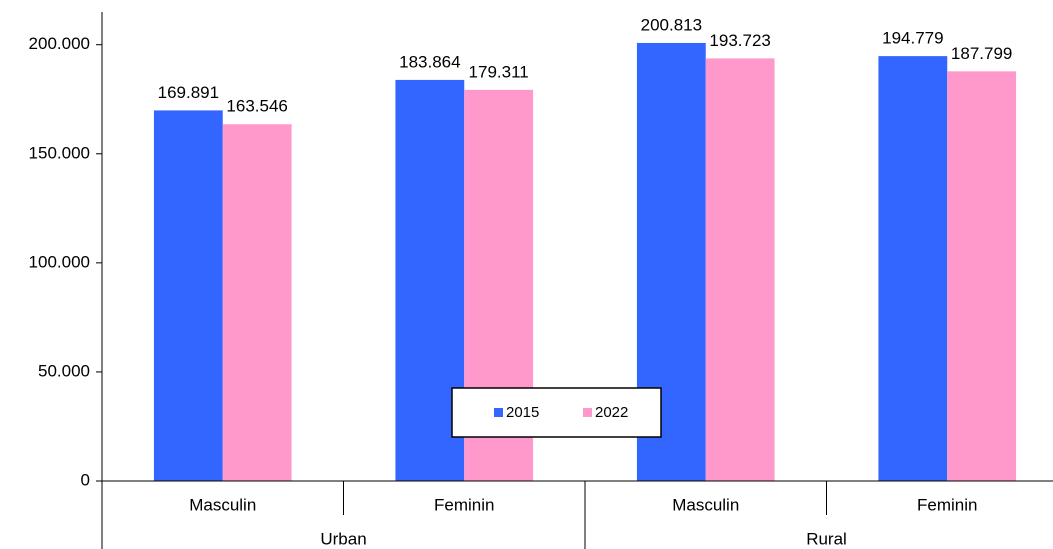  Describe the element at coordinates (499, 71) in the screenshot. I see `value-label: 179.311` at that location.